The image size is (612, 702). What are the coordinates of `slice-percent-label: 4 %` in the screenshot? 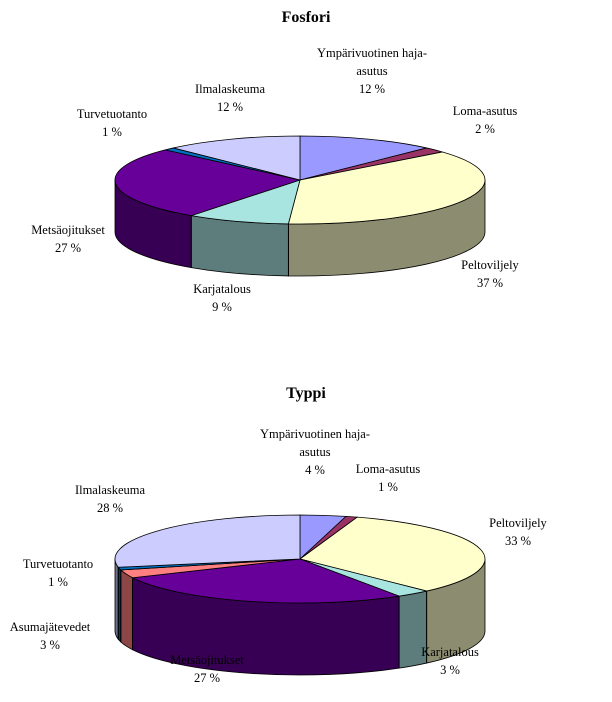 It's located at (315, 470).